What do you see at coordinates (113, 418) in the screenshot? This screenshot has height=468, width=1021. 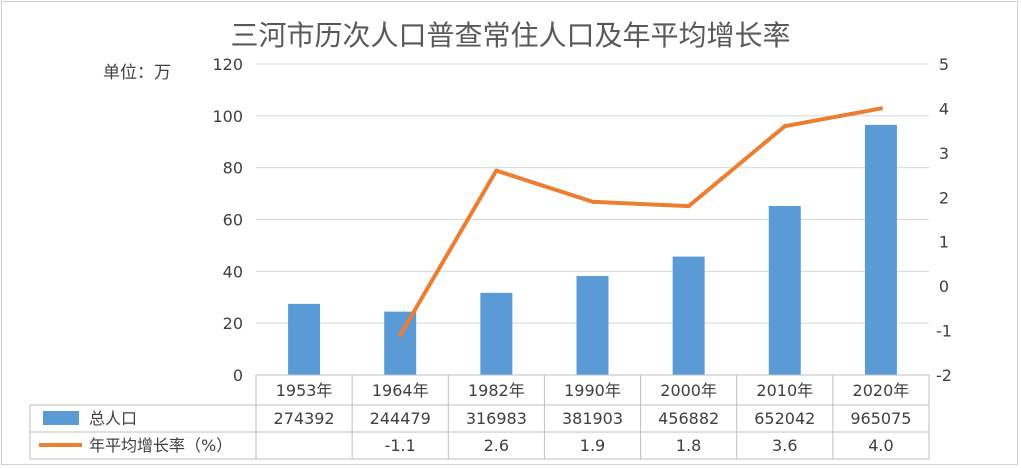 I see `legend-label-bar: 总人口` at bounding box center [113, 418].